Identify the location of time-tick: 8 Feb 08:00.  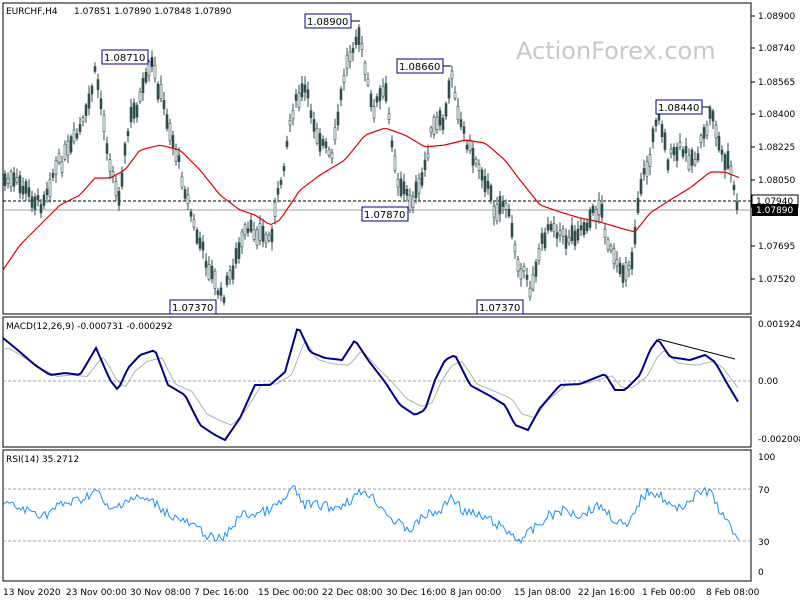
(733, 593).